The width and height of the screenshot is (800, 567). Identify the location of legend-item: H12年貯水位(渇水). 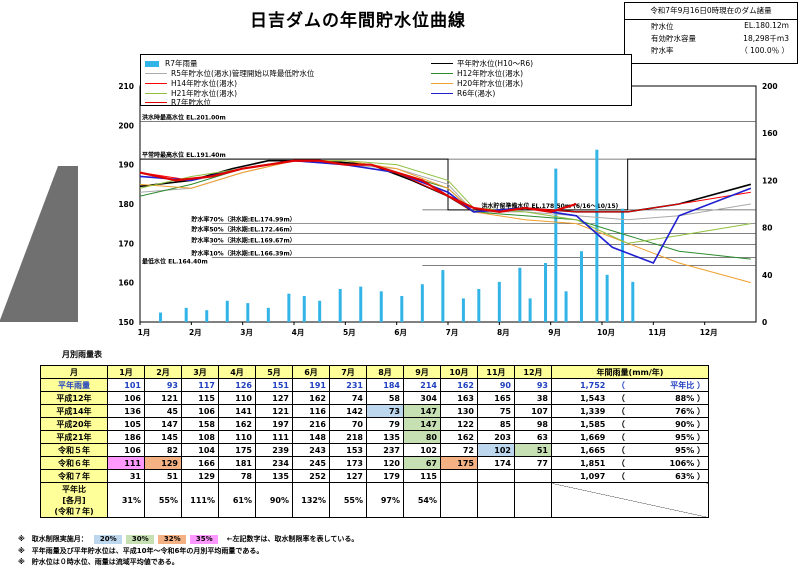
(477, 73).